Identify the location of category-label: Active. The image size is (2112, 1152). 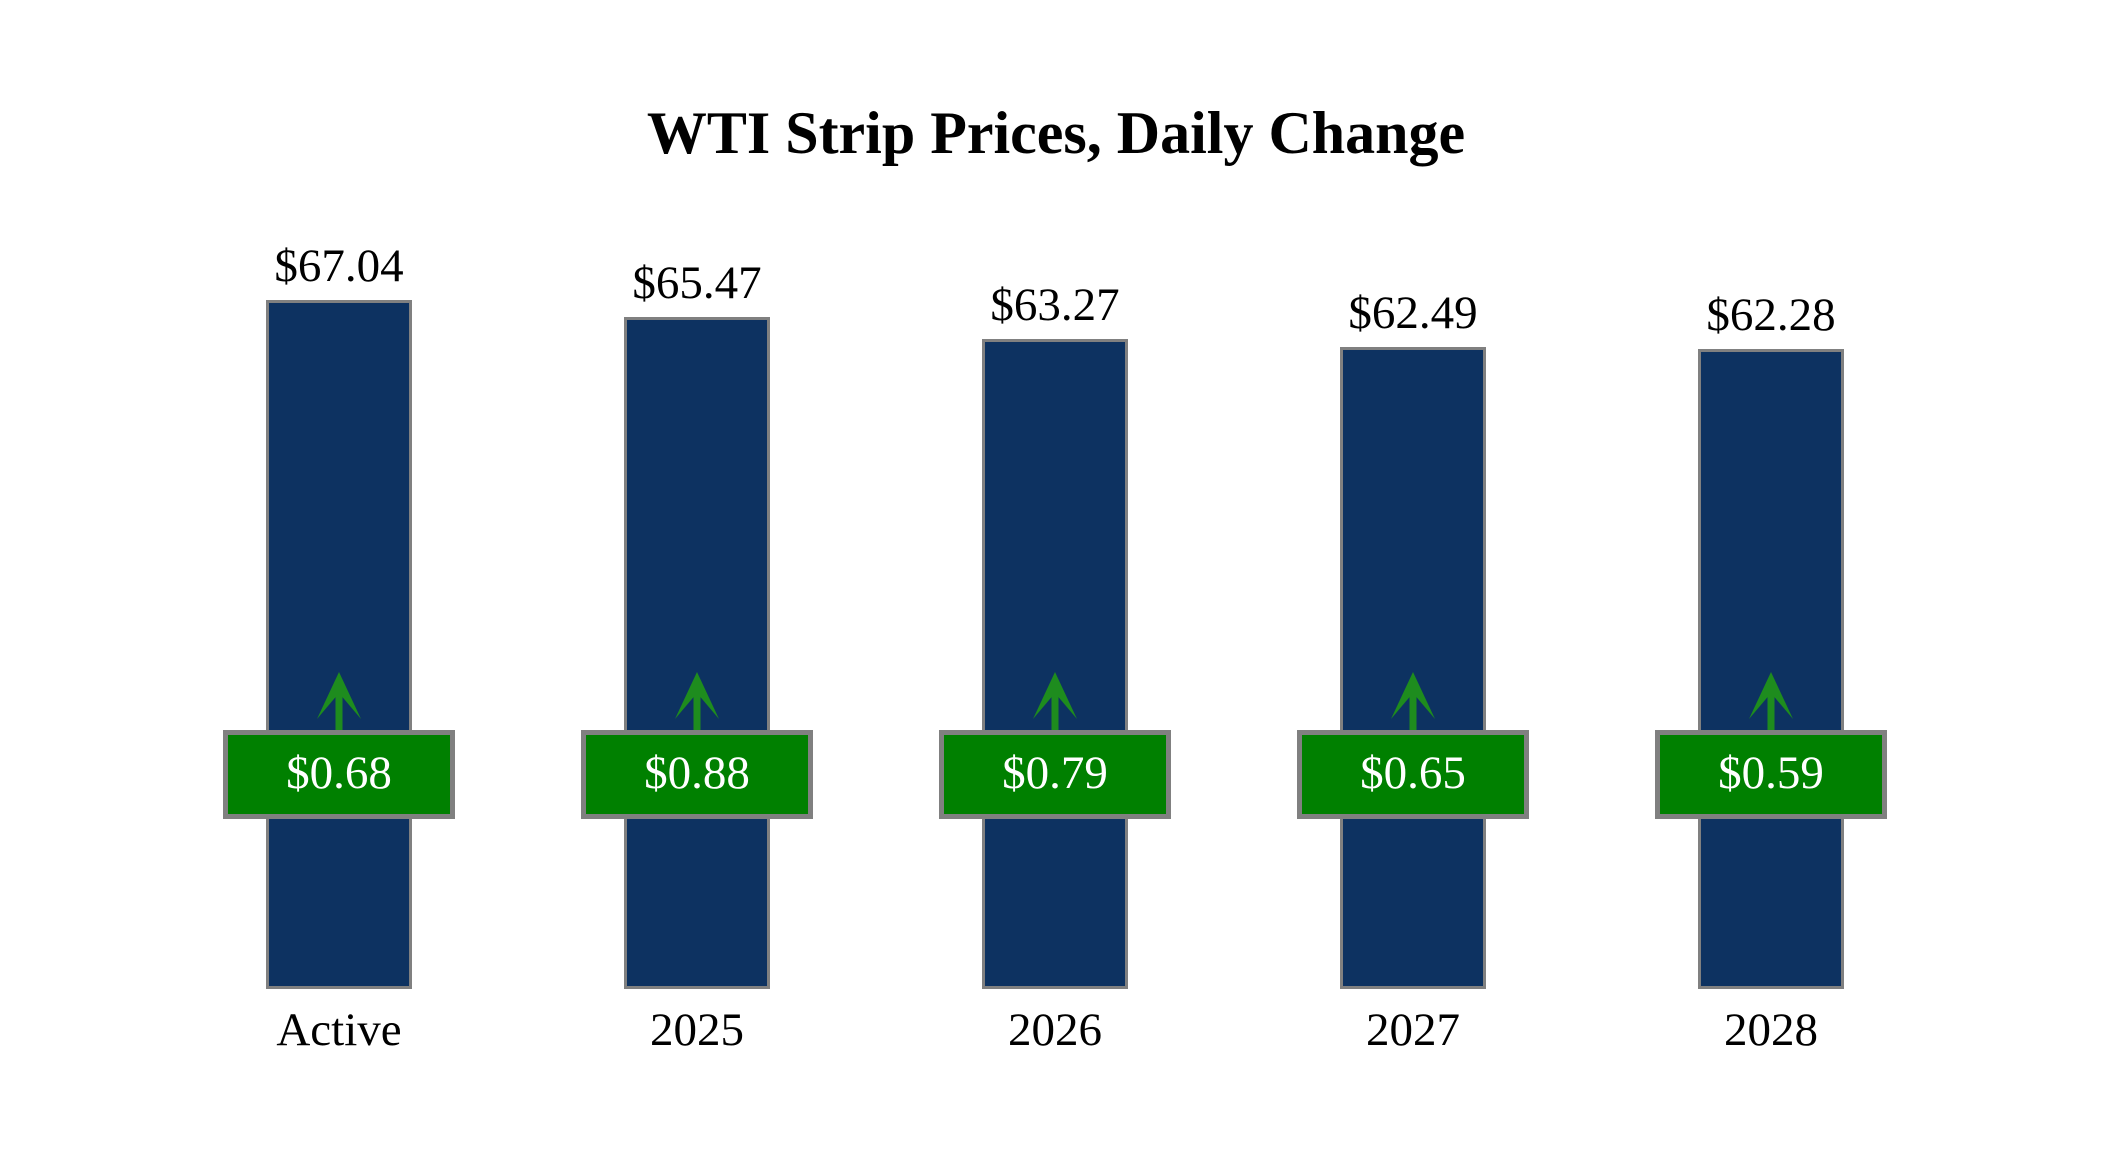
(339, 1030).